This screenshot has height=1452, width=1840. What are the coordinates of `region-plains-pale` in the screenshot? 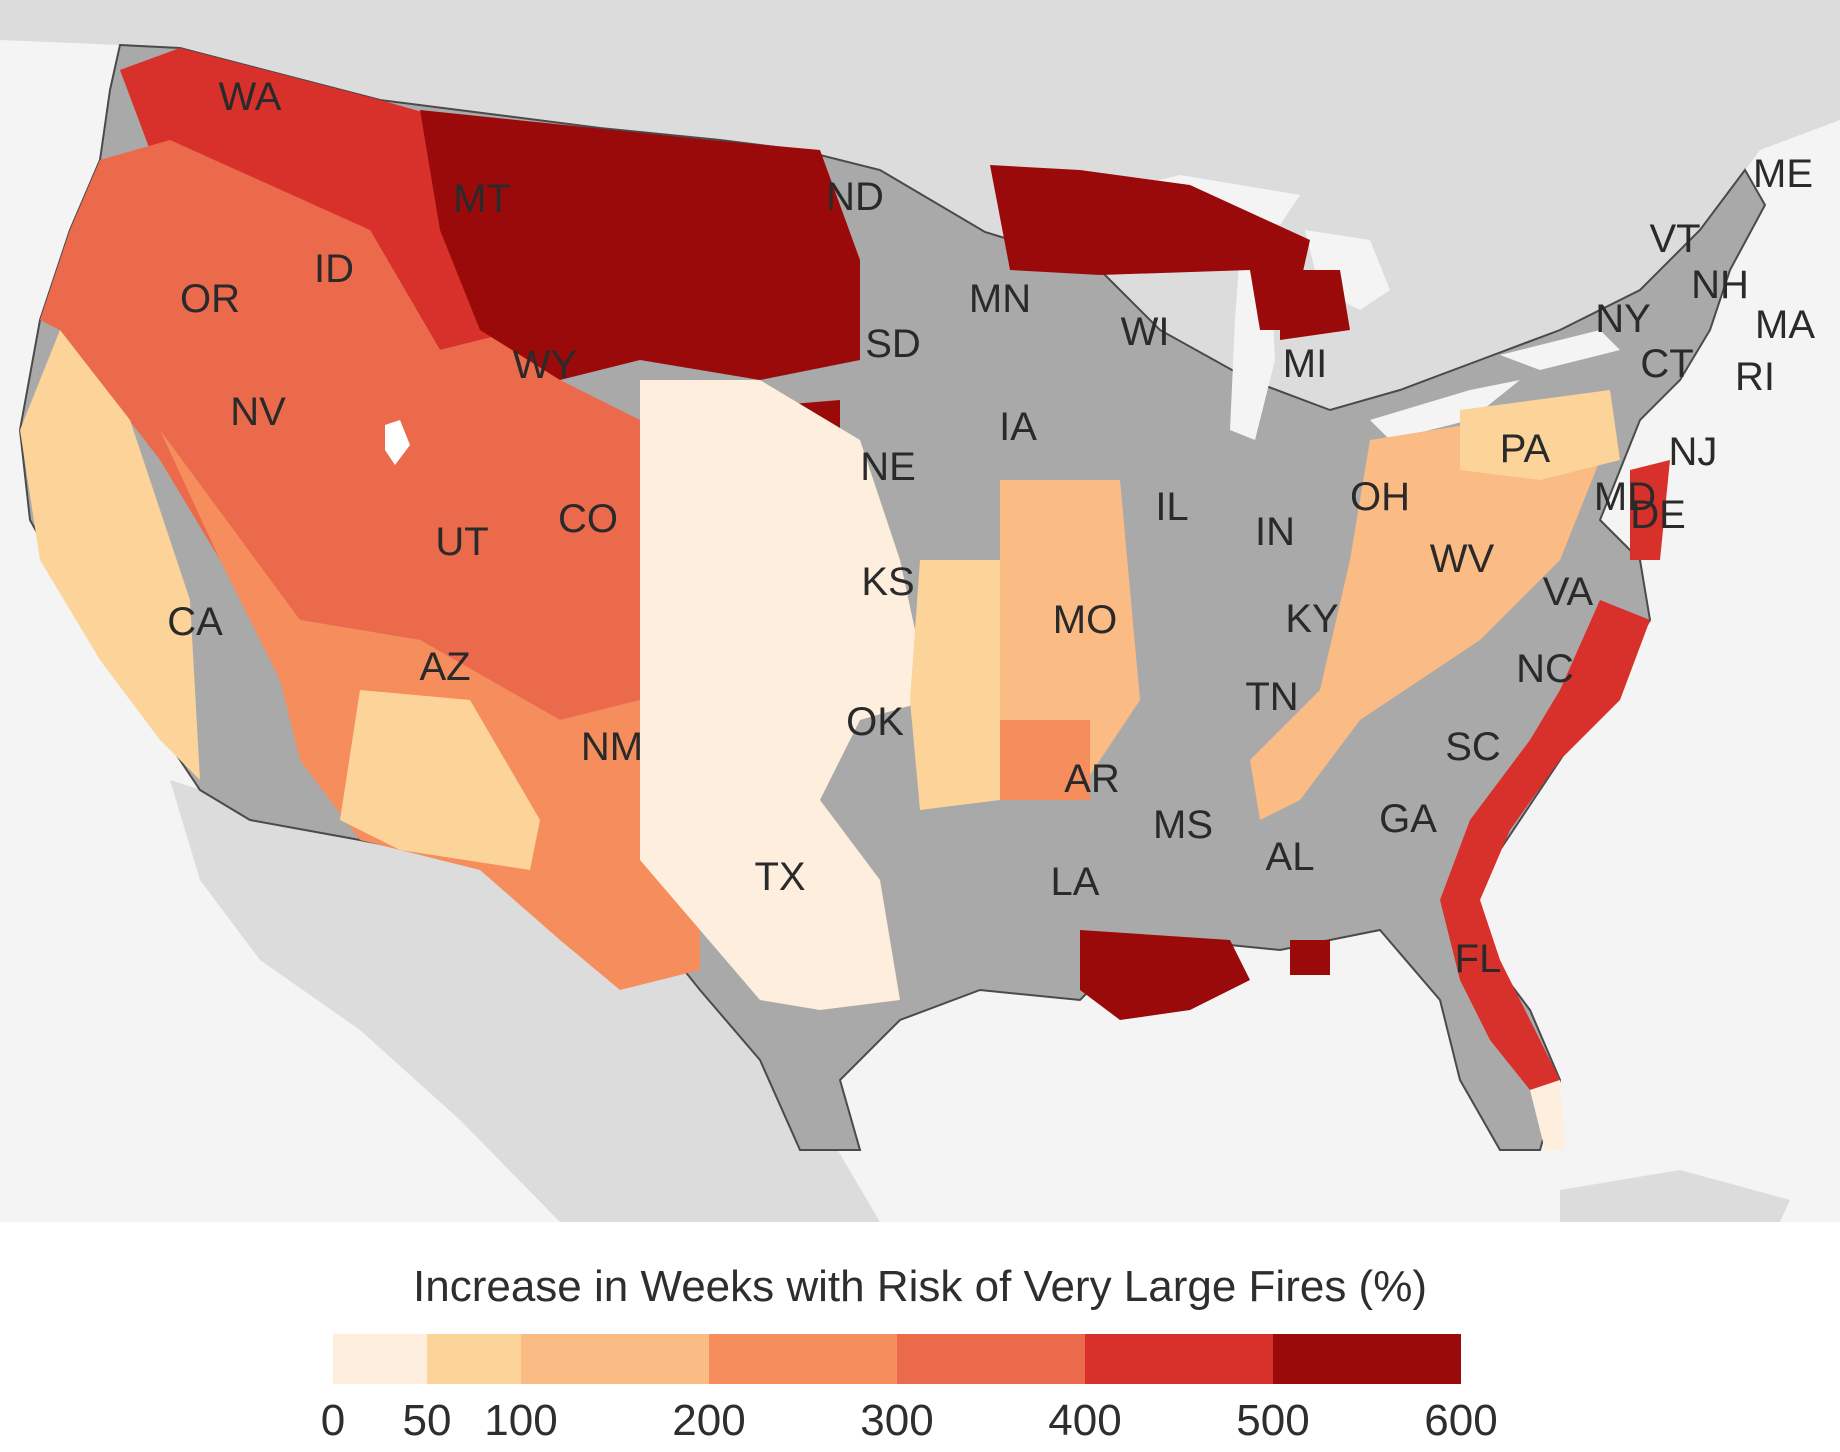 It's located at (785, 695).